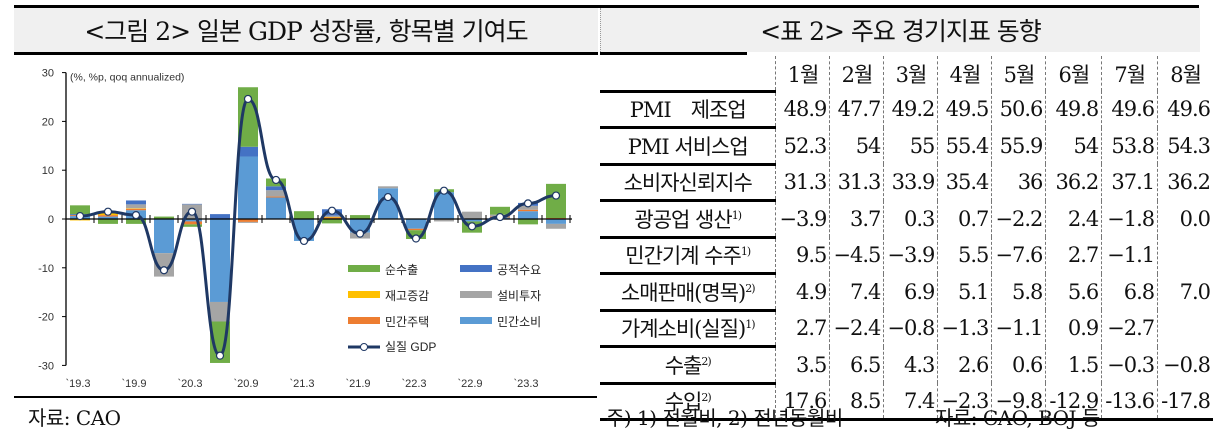  What do you see at coordinates (910, 291) in the screenshot?
I see `table-cell: 6.9` at bounding box center [910, 291].